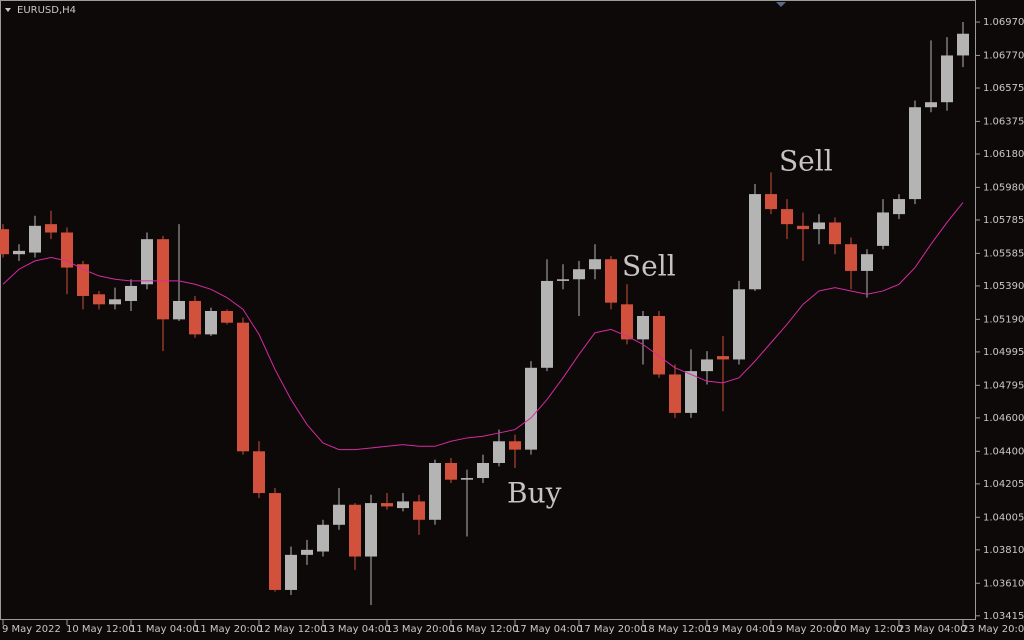  I want to click on y-tick-label: 1.03610, so click(1003, 583).